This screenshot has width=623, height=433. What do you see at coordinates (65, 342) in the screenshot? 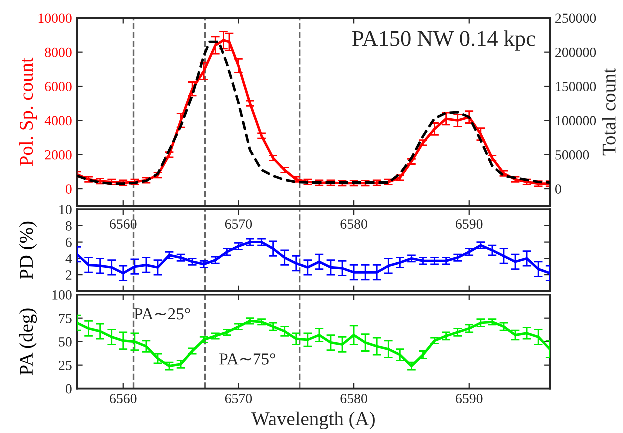
I see `y-tick-label: 50` at bounding box center [65, 342].